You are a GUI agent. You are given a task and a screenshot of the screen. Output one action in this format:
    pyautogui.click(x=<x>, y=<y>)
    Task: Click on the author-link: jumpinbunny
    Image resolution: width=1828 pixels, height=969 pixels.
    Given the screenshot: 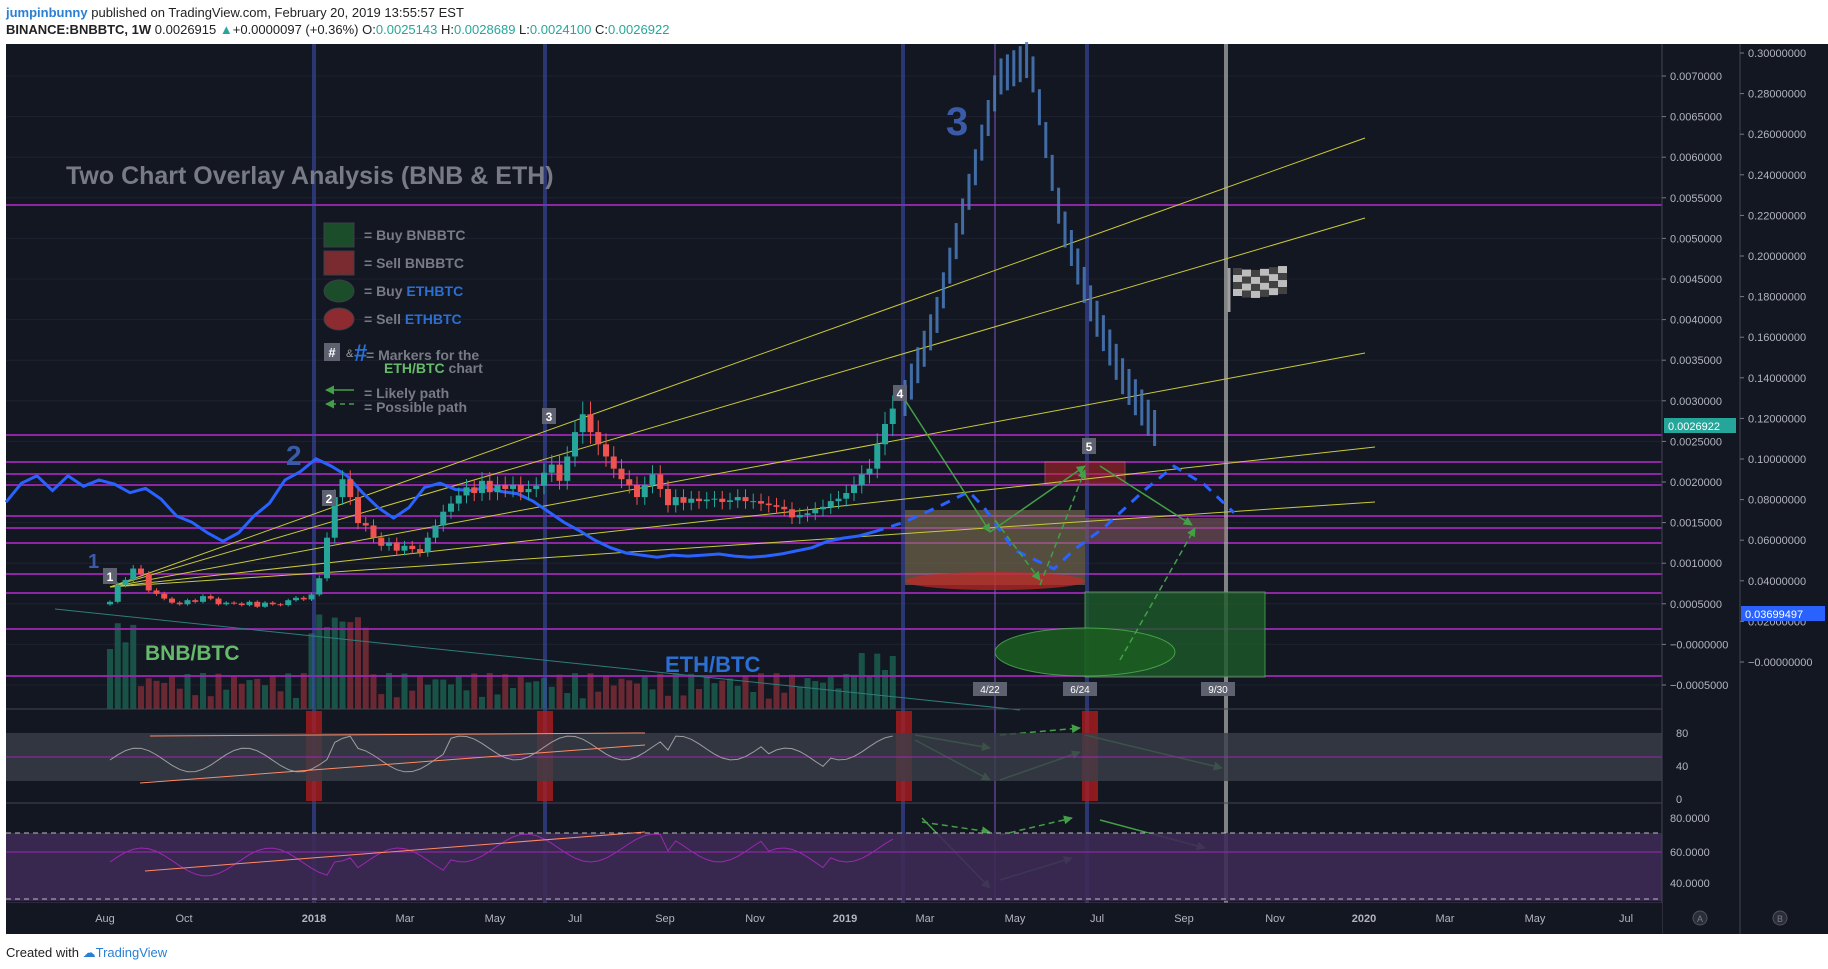 What is the action you would take?
    pyautogui.click(x=47, y=12)
    